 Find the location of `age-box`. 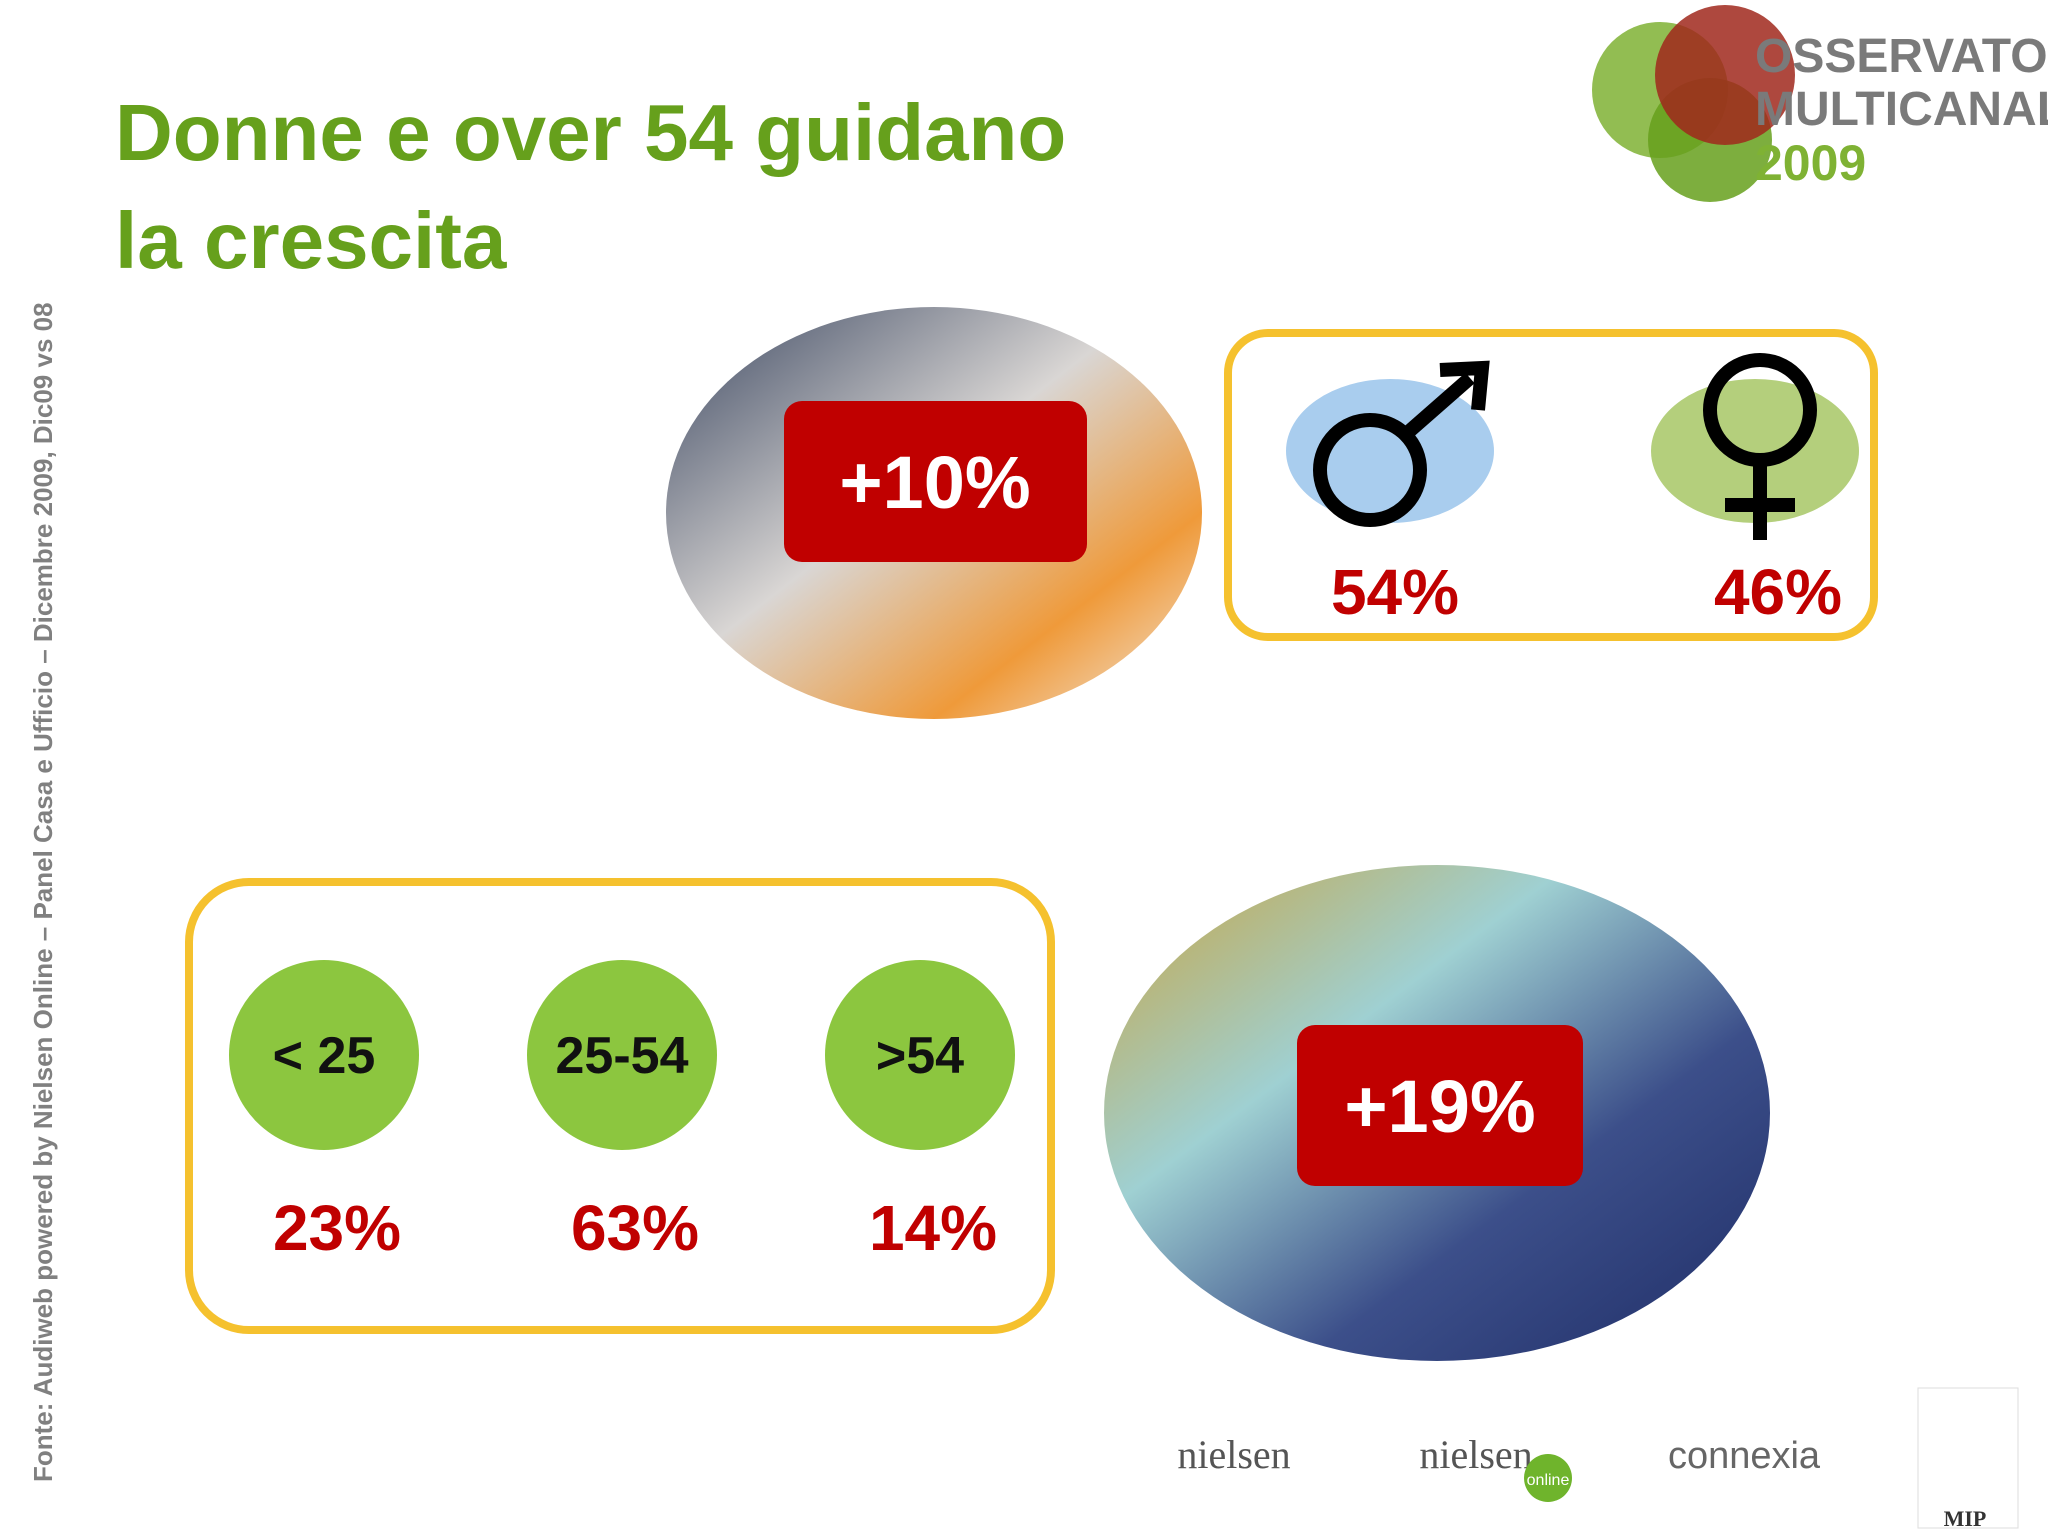

age-box is located at coordinates (620, 1106).